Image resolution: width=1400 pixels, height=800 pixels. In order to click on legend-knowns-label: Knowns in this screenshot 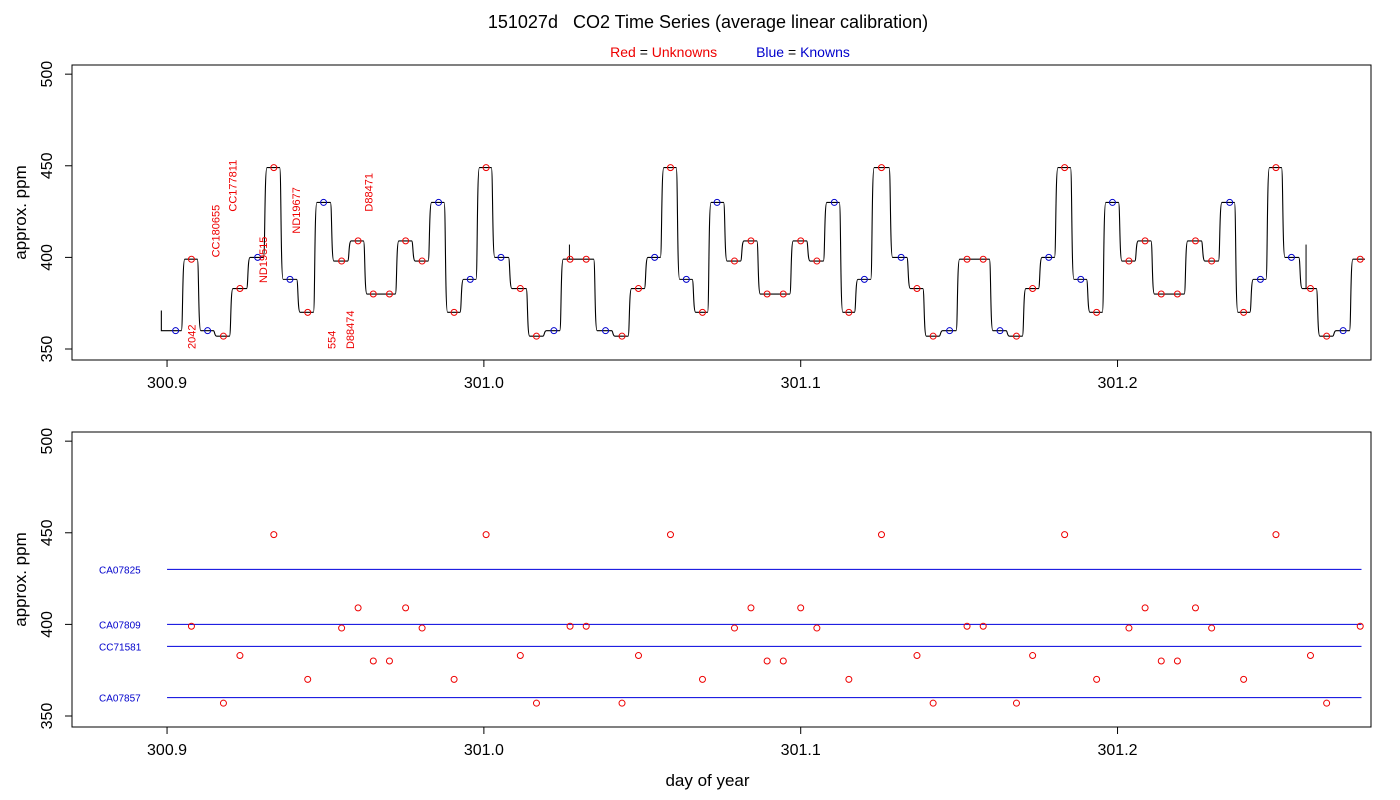, I will do `click(825, 52)`.